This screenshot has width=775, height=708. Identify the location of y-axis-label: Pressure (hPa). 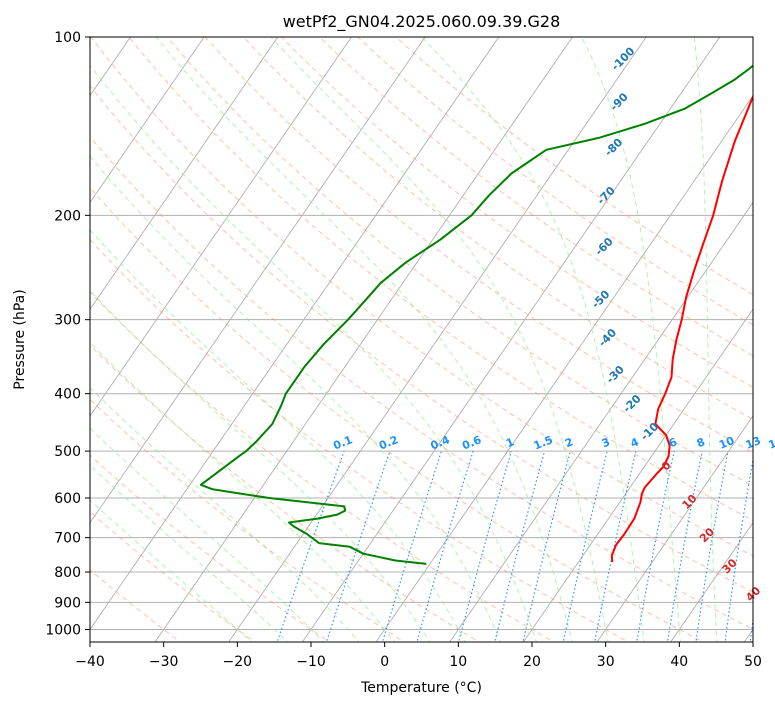
(20, 339).